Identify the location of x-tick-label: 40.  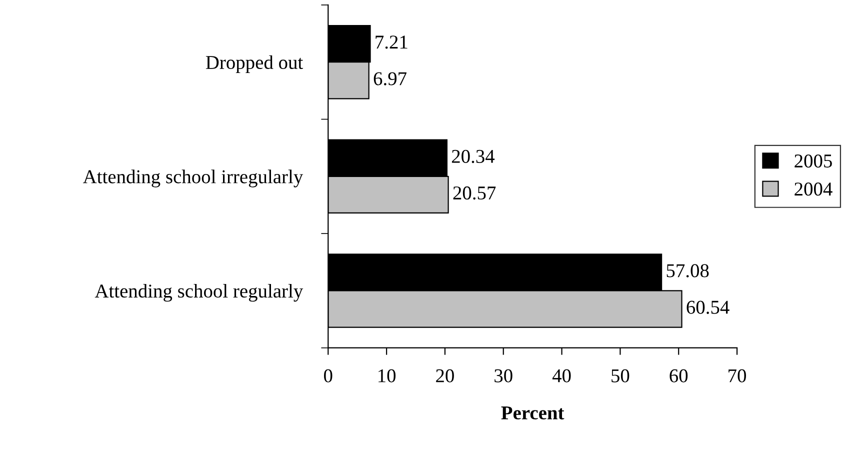
(561, 375).